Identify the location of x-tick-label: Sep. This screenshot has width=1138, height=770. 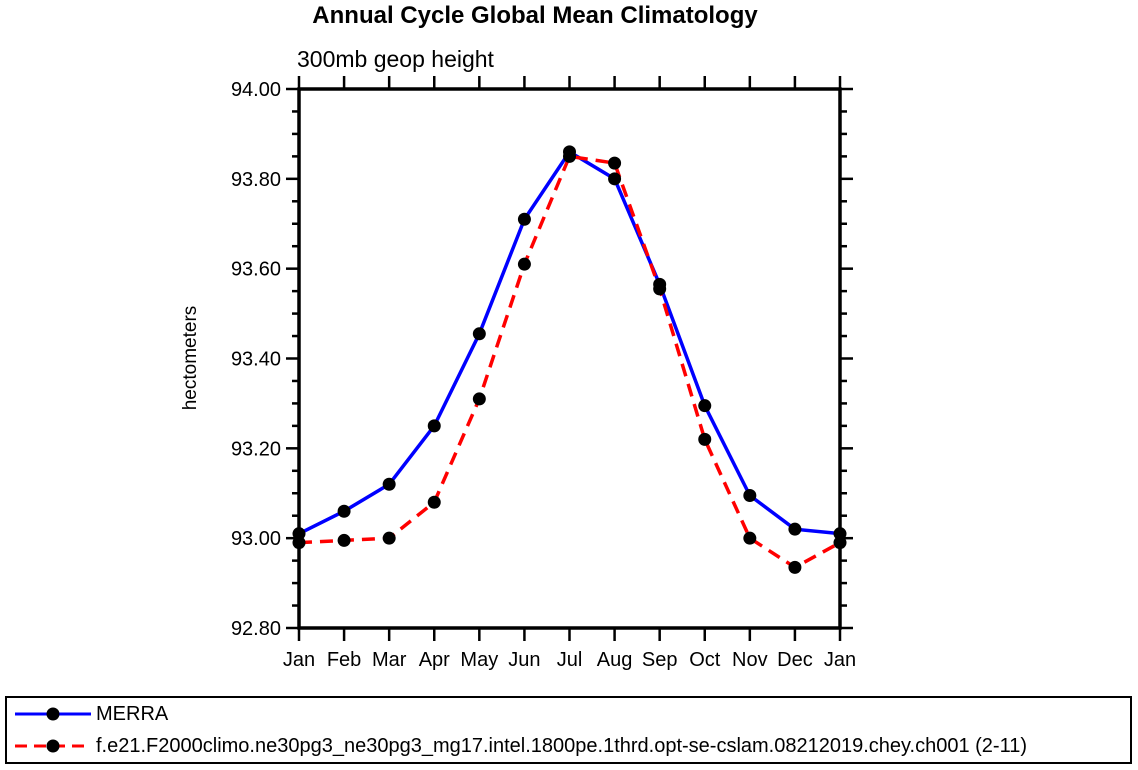
(660, 660).